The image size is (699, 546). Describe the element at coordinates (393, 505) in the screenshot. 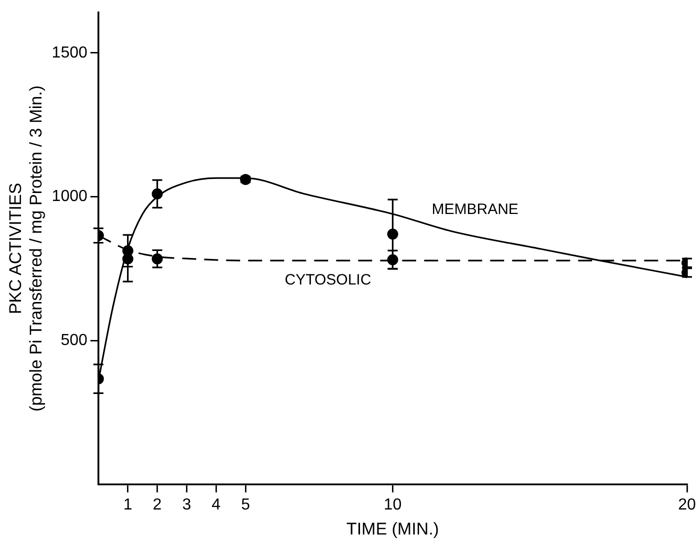

I see `x-tick-label: 10` at that location.